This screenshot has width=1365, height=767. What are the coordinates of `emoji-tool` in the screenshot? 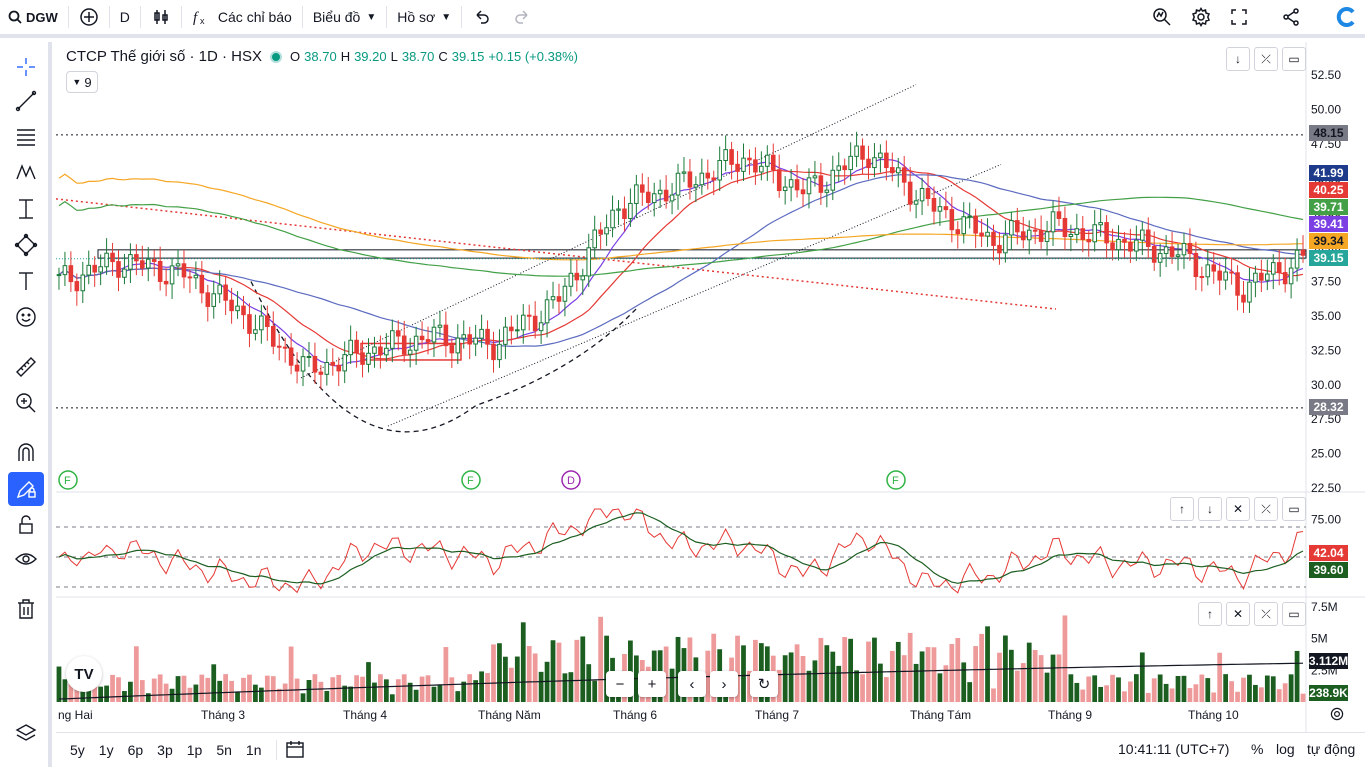 It's located at (26, 317).